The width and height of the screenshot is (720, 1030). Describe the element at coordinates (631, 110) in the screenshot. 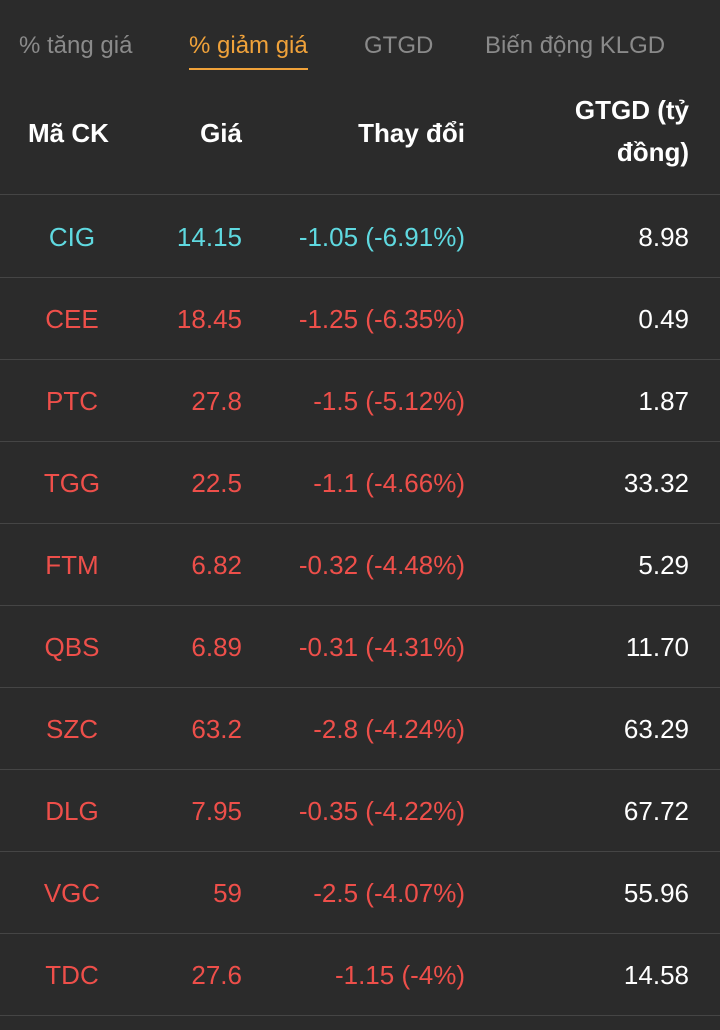

I see `column-header-value-line1: GTGD (tỷ` at that location.